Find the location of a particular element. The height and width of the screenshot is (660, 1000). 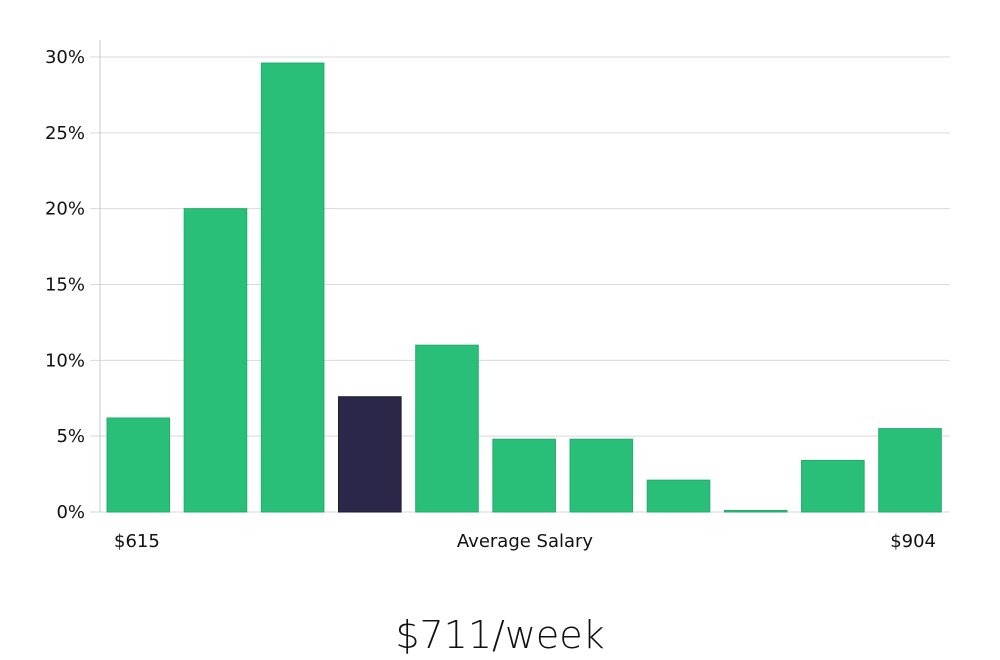

average-salary-headline: $711/week is located at coordinates (499, 635).